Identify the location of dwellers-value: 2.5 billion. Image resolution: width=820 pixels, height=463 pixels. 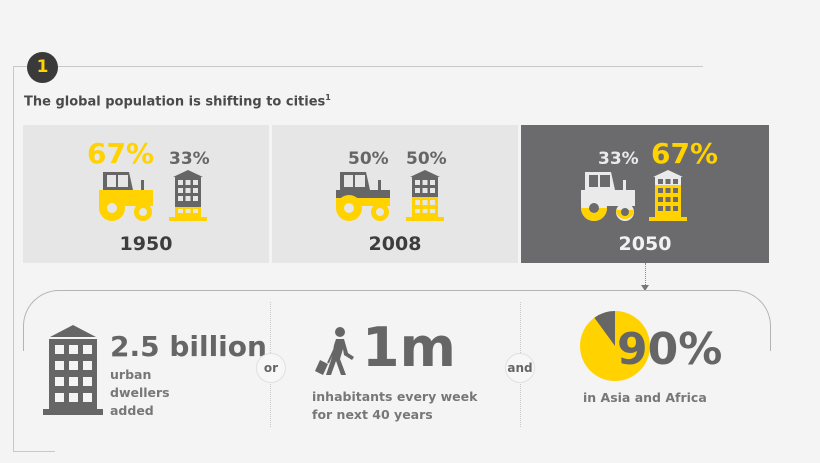
(188, 346).